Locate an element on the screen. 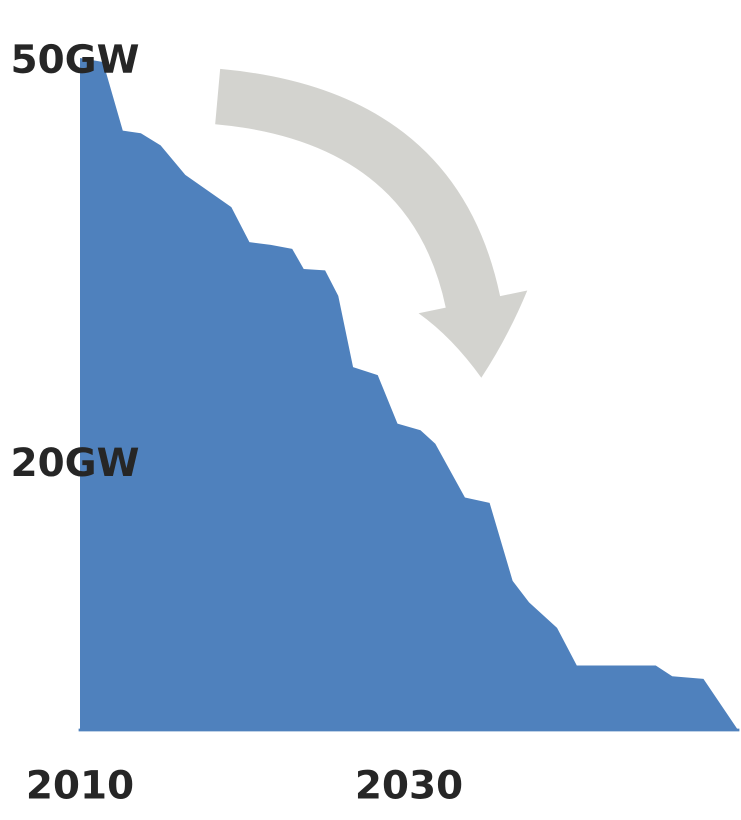  y-tick-label: 50GW is located at coordinates (76, 59).